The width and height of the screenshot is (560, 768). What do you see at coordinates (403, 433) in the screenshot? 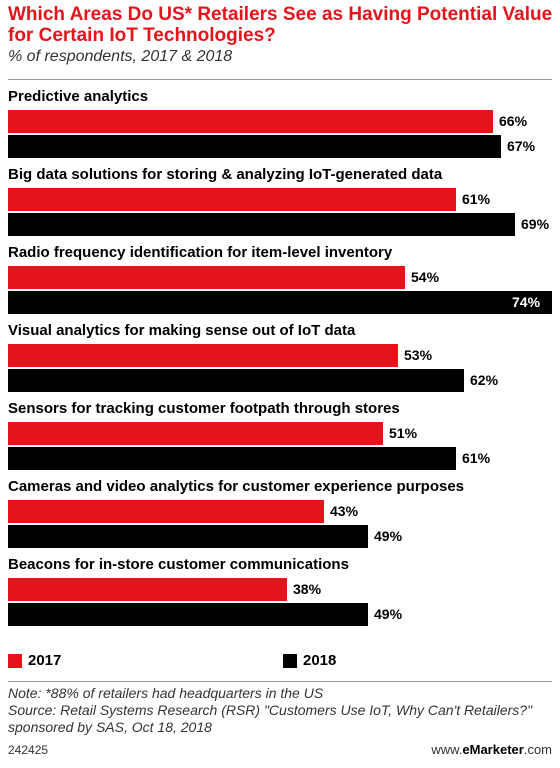
I see `value-label-2017: 51%` at bounding box center [403, 433].